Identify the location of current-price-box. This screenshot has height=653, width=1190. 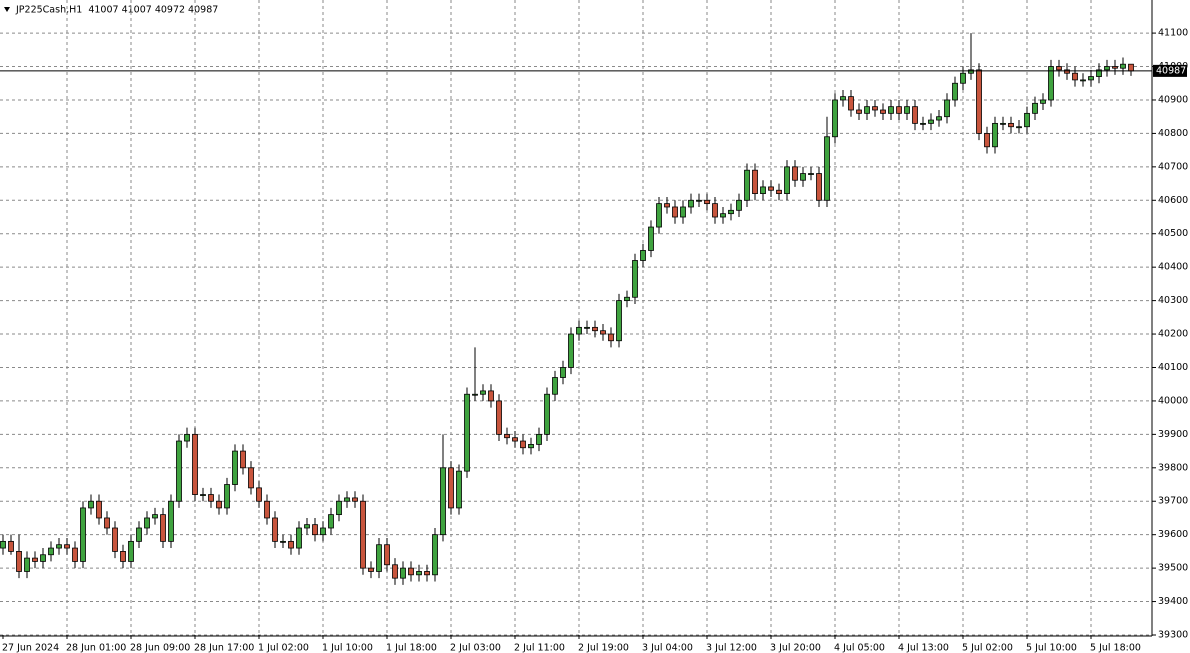
(1170, 70).